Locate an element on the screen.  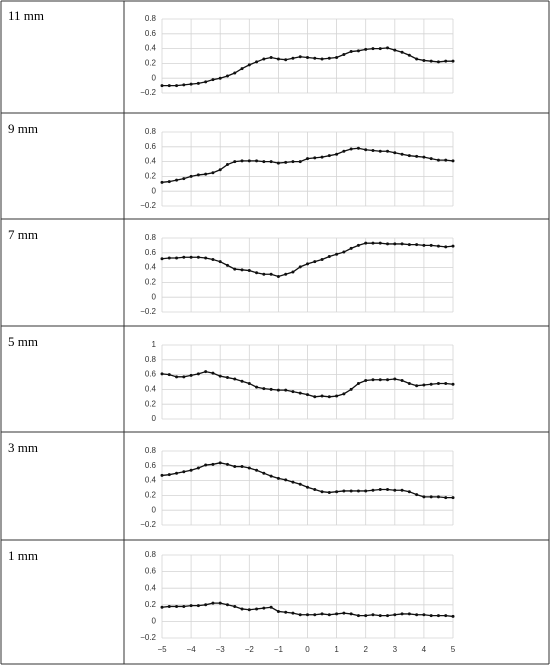
row-label: 5 mm is located at coordinates (23, 341).